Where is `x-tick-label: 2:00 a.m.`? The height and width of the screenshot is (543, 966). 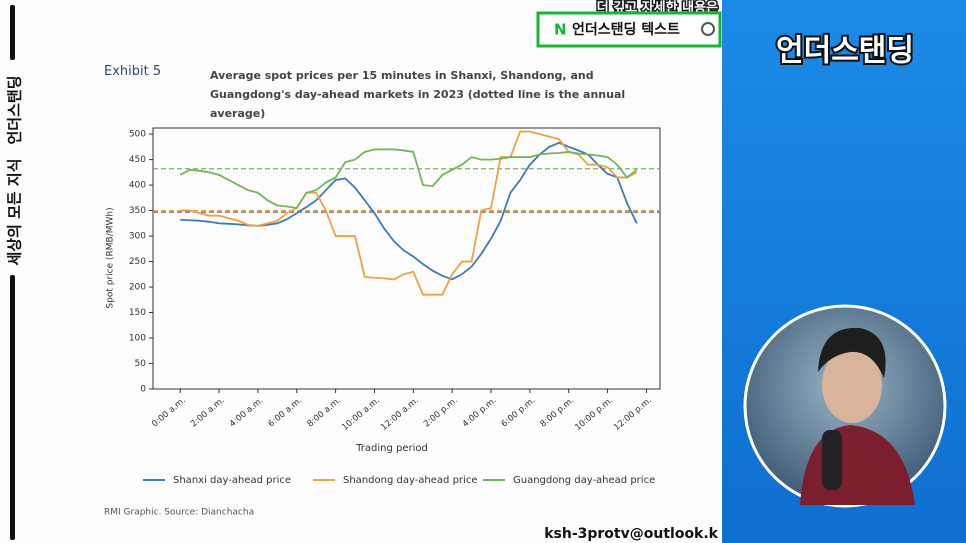 x-tick-label: 2:00 a.m. is located at coordinates (208, 413).